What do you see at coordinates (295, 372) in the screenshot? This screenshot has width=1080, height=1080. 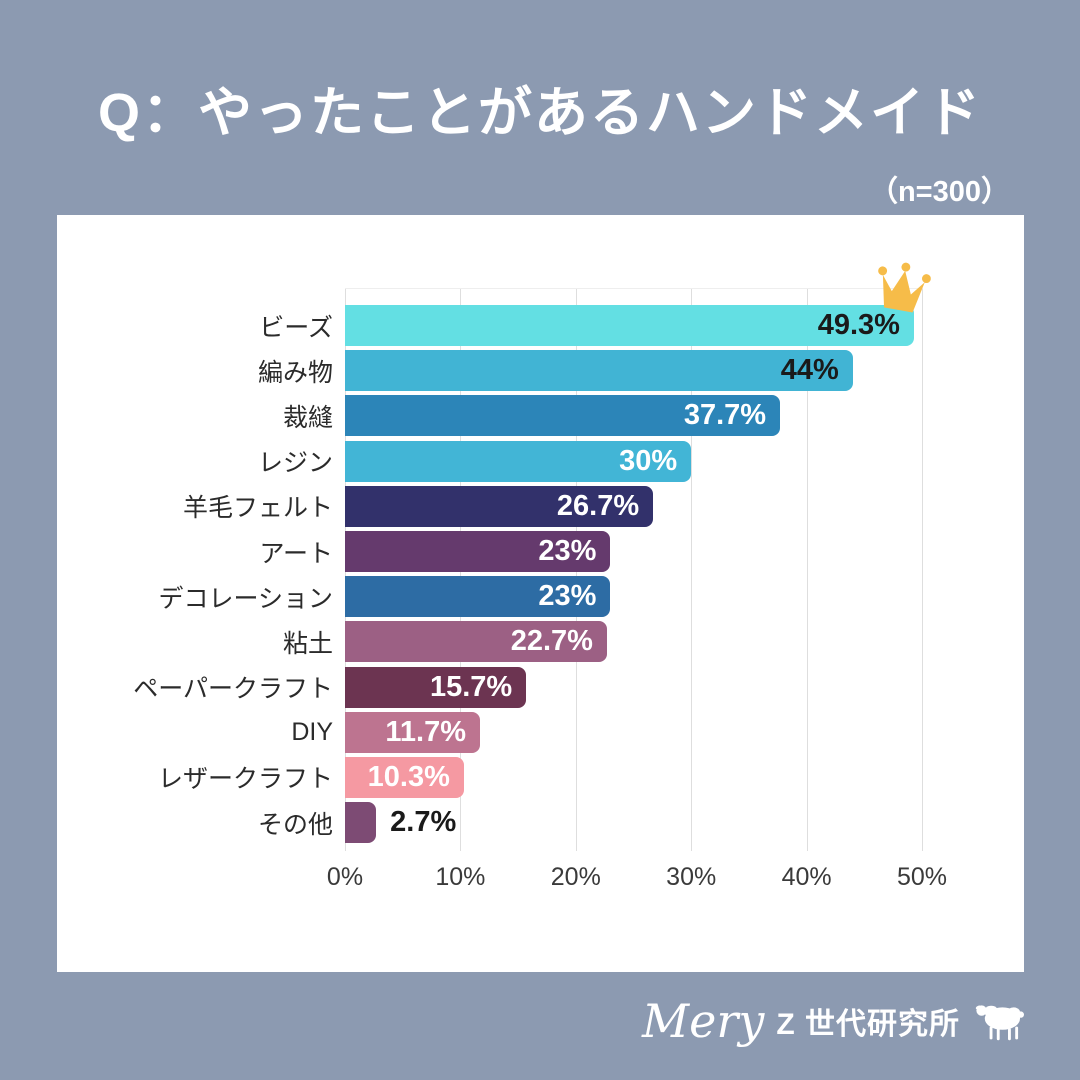 I see `category-label: 編み物` at bounding box center [295, 372].